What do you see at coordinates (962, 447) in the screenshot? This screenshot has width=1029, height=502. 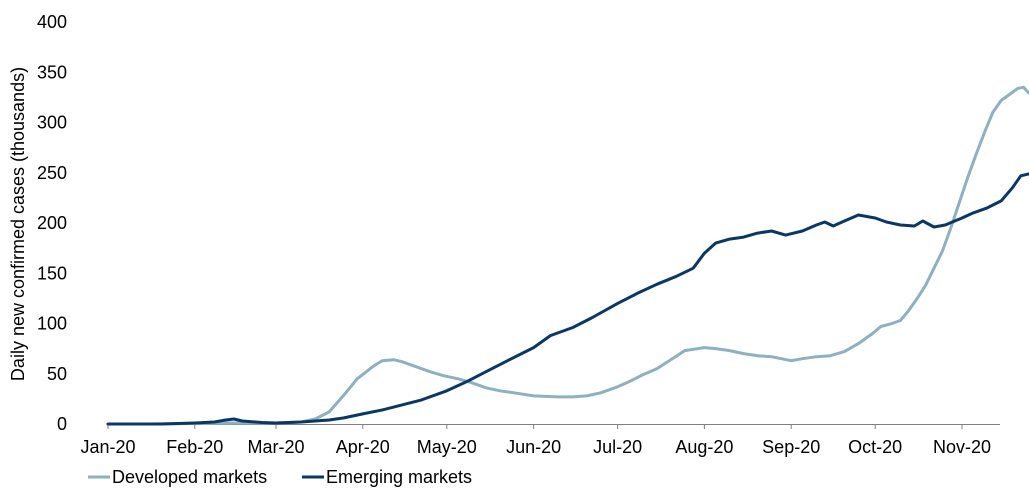 I see `x-tick-label: Nov-20` at bounding box center [962, 447].